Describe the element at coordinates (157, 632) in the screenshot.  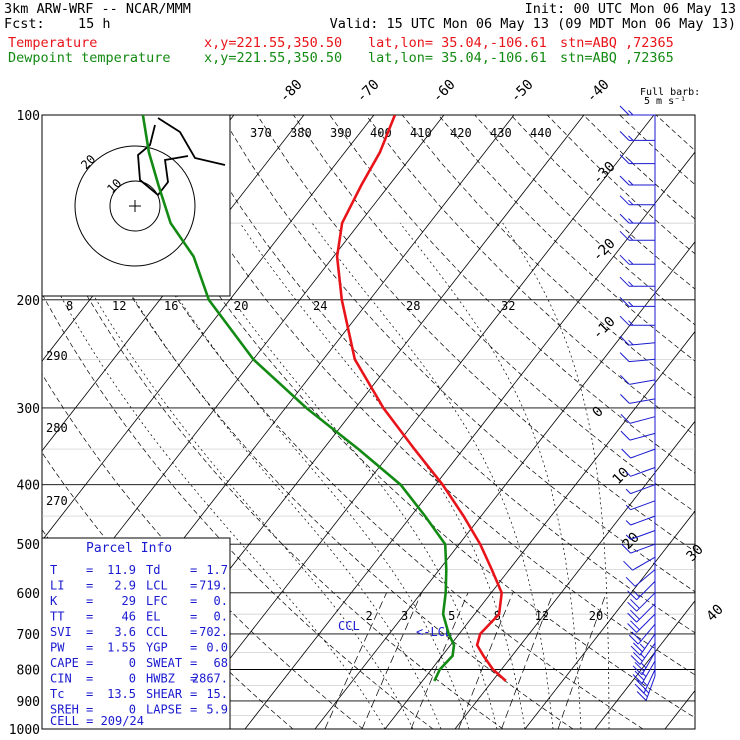
I see `parcel-key: CCL` at that location.